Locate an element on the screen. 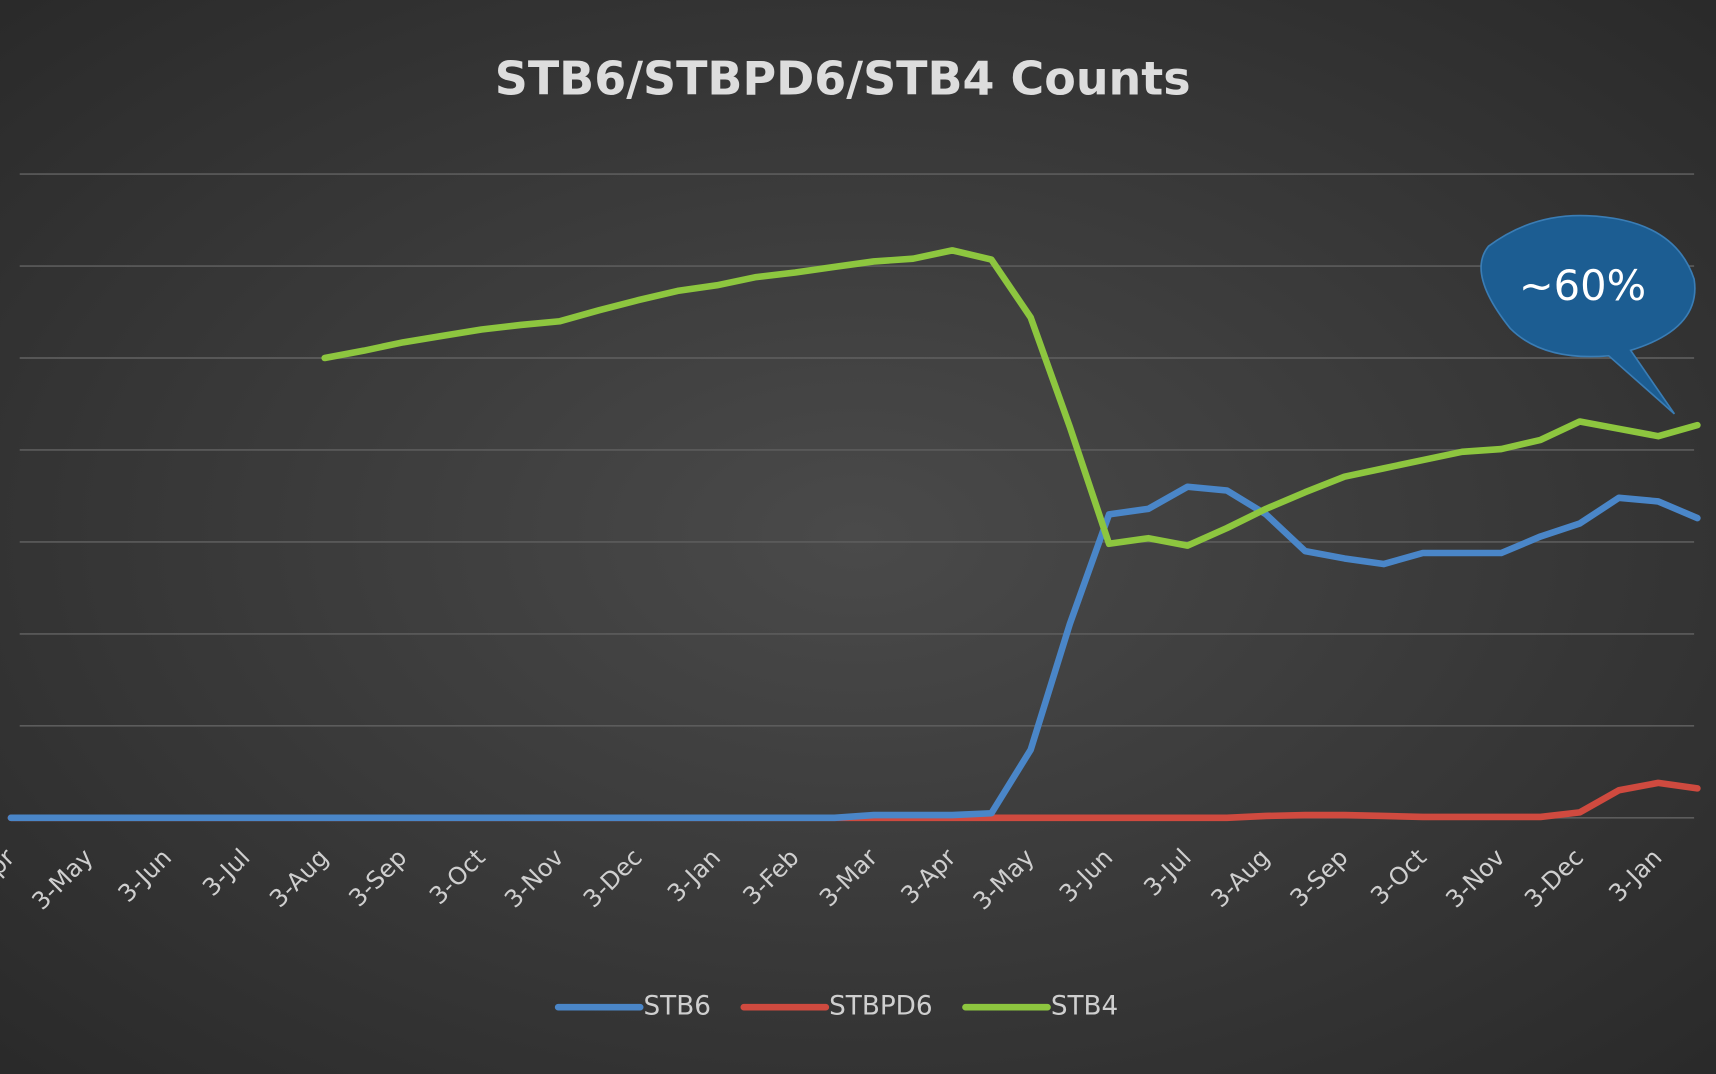 The width and height of the screenshot is (1716, 1074). legend-label: STBPD6 is located at coordinates (880, 1007).